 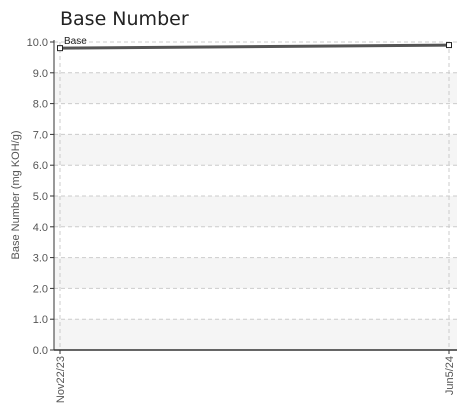 I want to click on y-tick-label: 5.0, so click(x=40, y=197).